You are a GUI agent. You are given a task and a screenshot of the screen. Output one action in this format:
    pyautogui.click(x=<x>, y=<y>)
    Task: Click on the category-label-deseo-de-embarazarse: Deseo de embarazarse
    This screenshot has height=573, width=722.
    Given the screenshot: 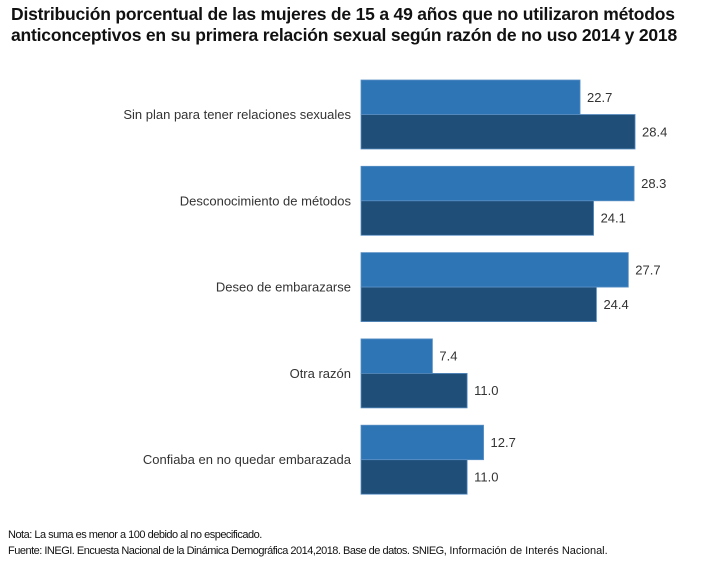 What is the action you would take?
    pyautogui.click(x=283, y=287)
    